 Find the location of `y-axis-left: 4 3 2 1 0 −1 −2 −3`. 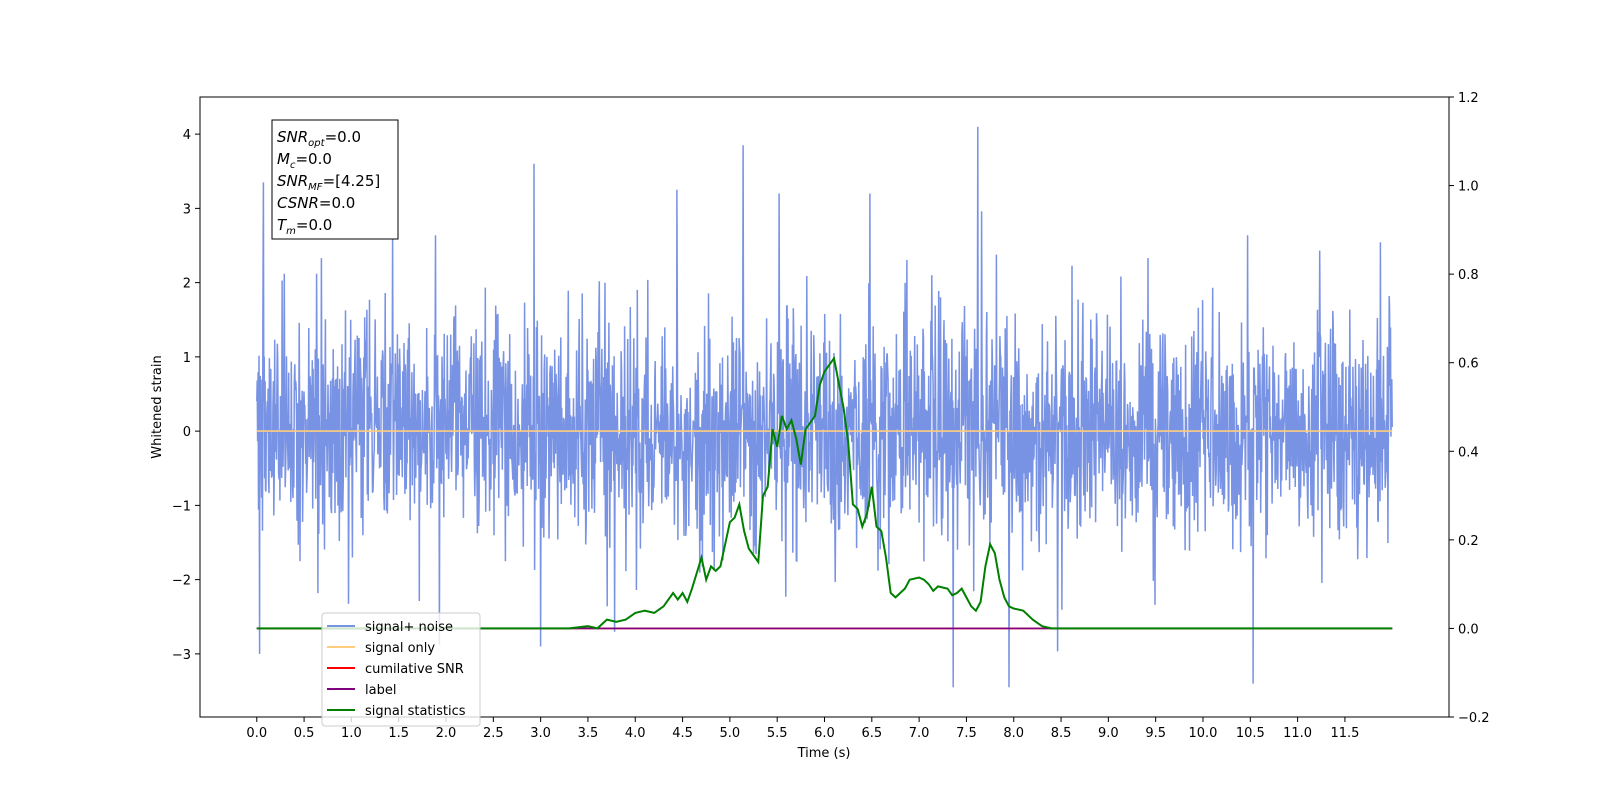

y-axis-left: 4 3 2 1 0 −1 −2 −3 is located at coordinates (186, 395).